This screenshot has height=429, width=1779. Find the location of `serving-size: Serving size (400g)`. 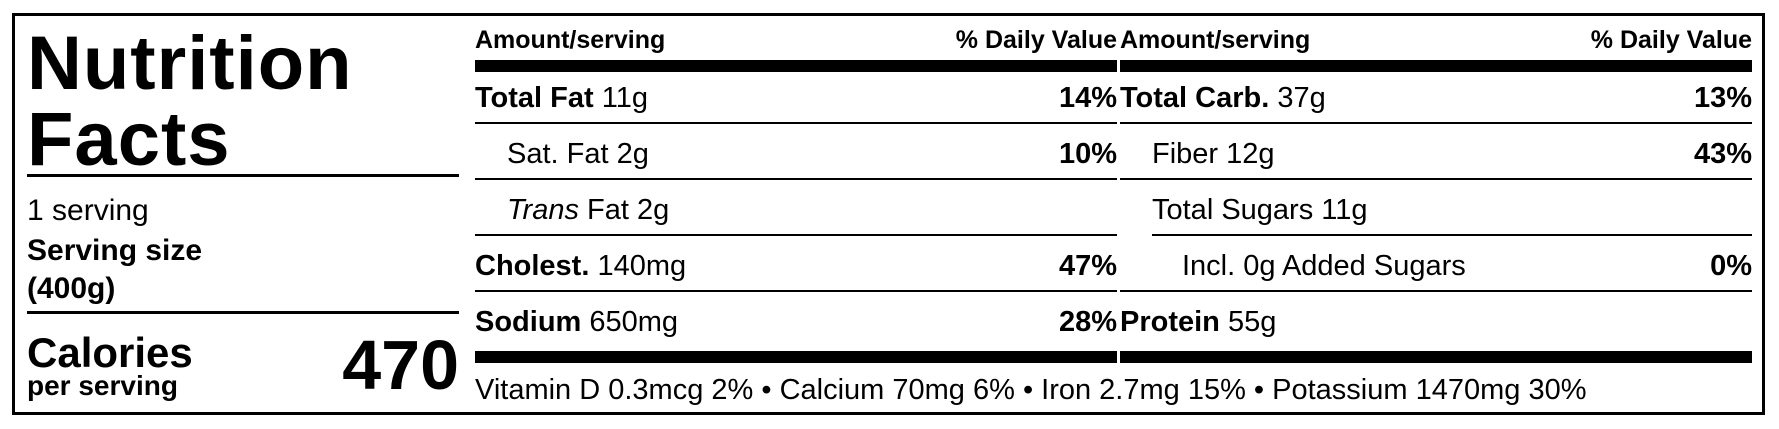

serving-size: Serving size (400g) is located at coordinates (114, 270).